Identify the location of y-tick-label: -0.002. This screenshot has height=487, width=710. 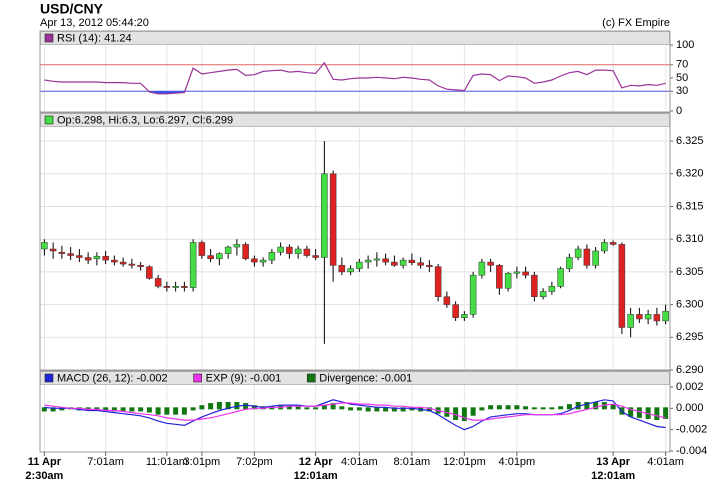
(691, 430).